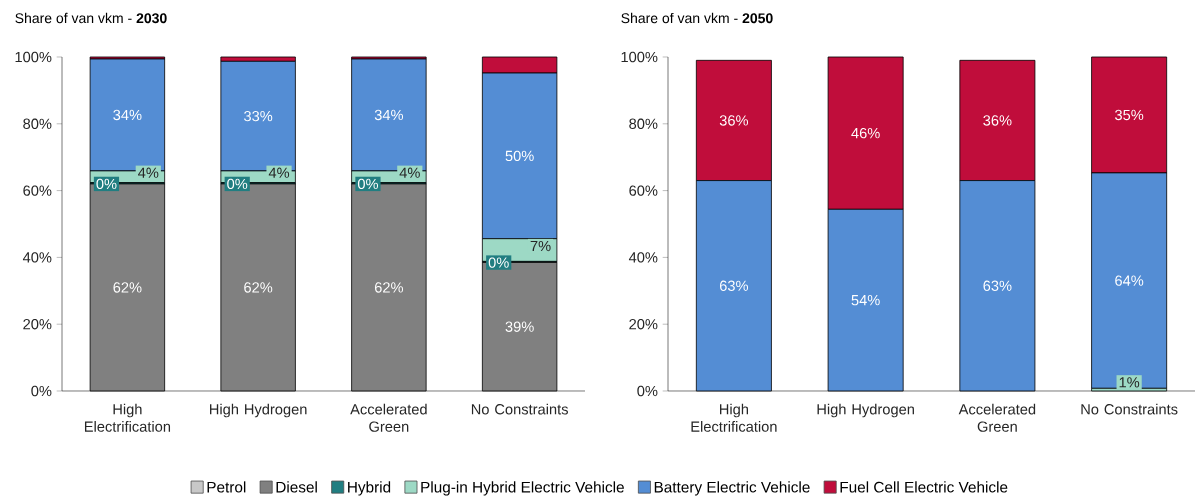 Image resolution: width=1202 pixels, height=501 pixels. I want to click on legend-label: Petrol, so click(226, 487).